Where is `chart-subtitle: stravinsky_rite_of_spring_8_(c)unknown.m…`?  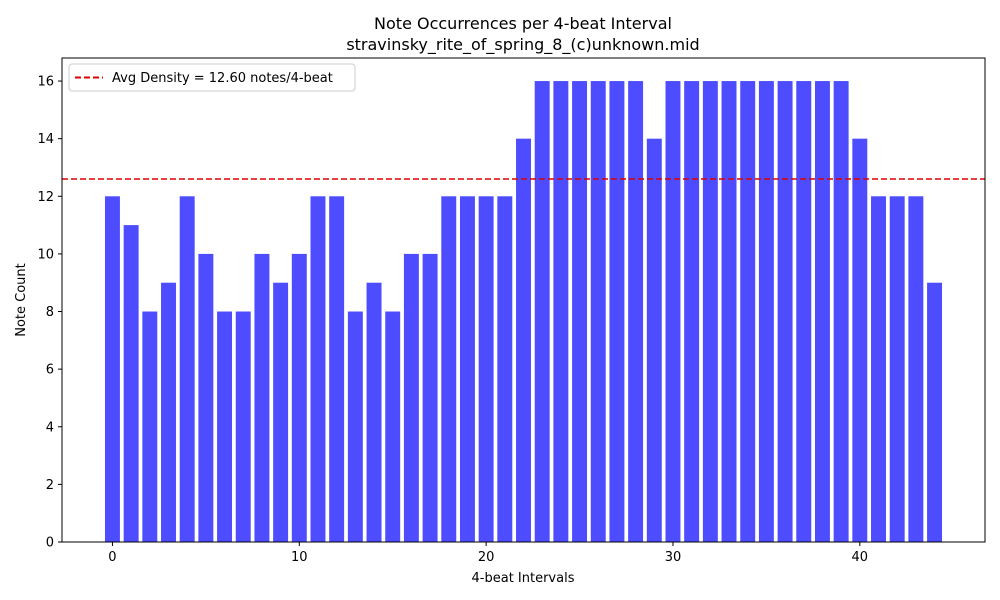
chart-subtitle: stravinsky_rite_of_spring_8_(c)unknown.m… is located at coordinates (522, 45).